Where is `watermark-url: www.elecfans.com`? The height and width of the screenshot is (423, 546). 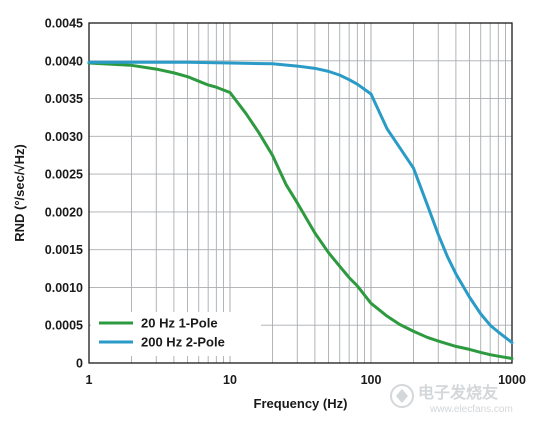 watermark-url: www.elecfans.com is located at coordinates (471, 409).